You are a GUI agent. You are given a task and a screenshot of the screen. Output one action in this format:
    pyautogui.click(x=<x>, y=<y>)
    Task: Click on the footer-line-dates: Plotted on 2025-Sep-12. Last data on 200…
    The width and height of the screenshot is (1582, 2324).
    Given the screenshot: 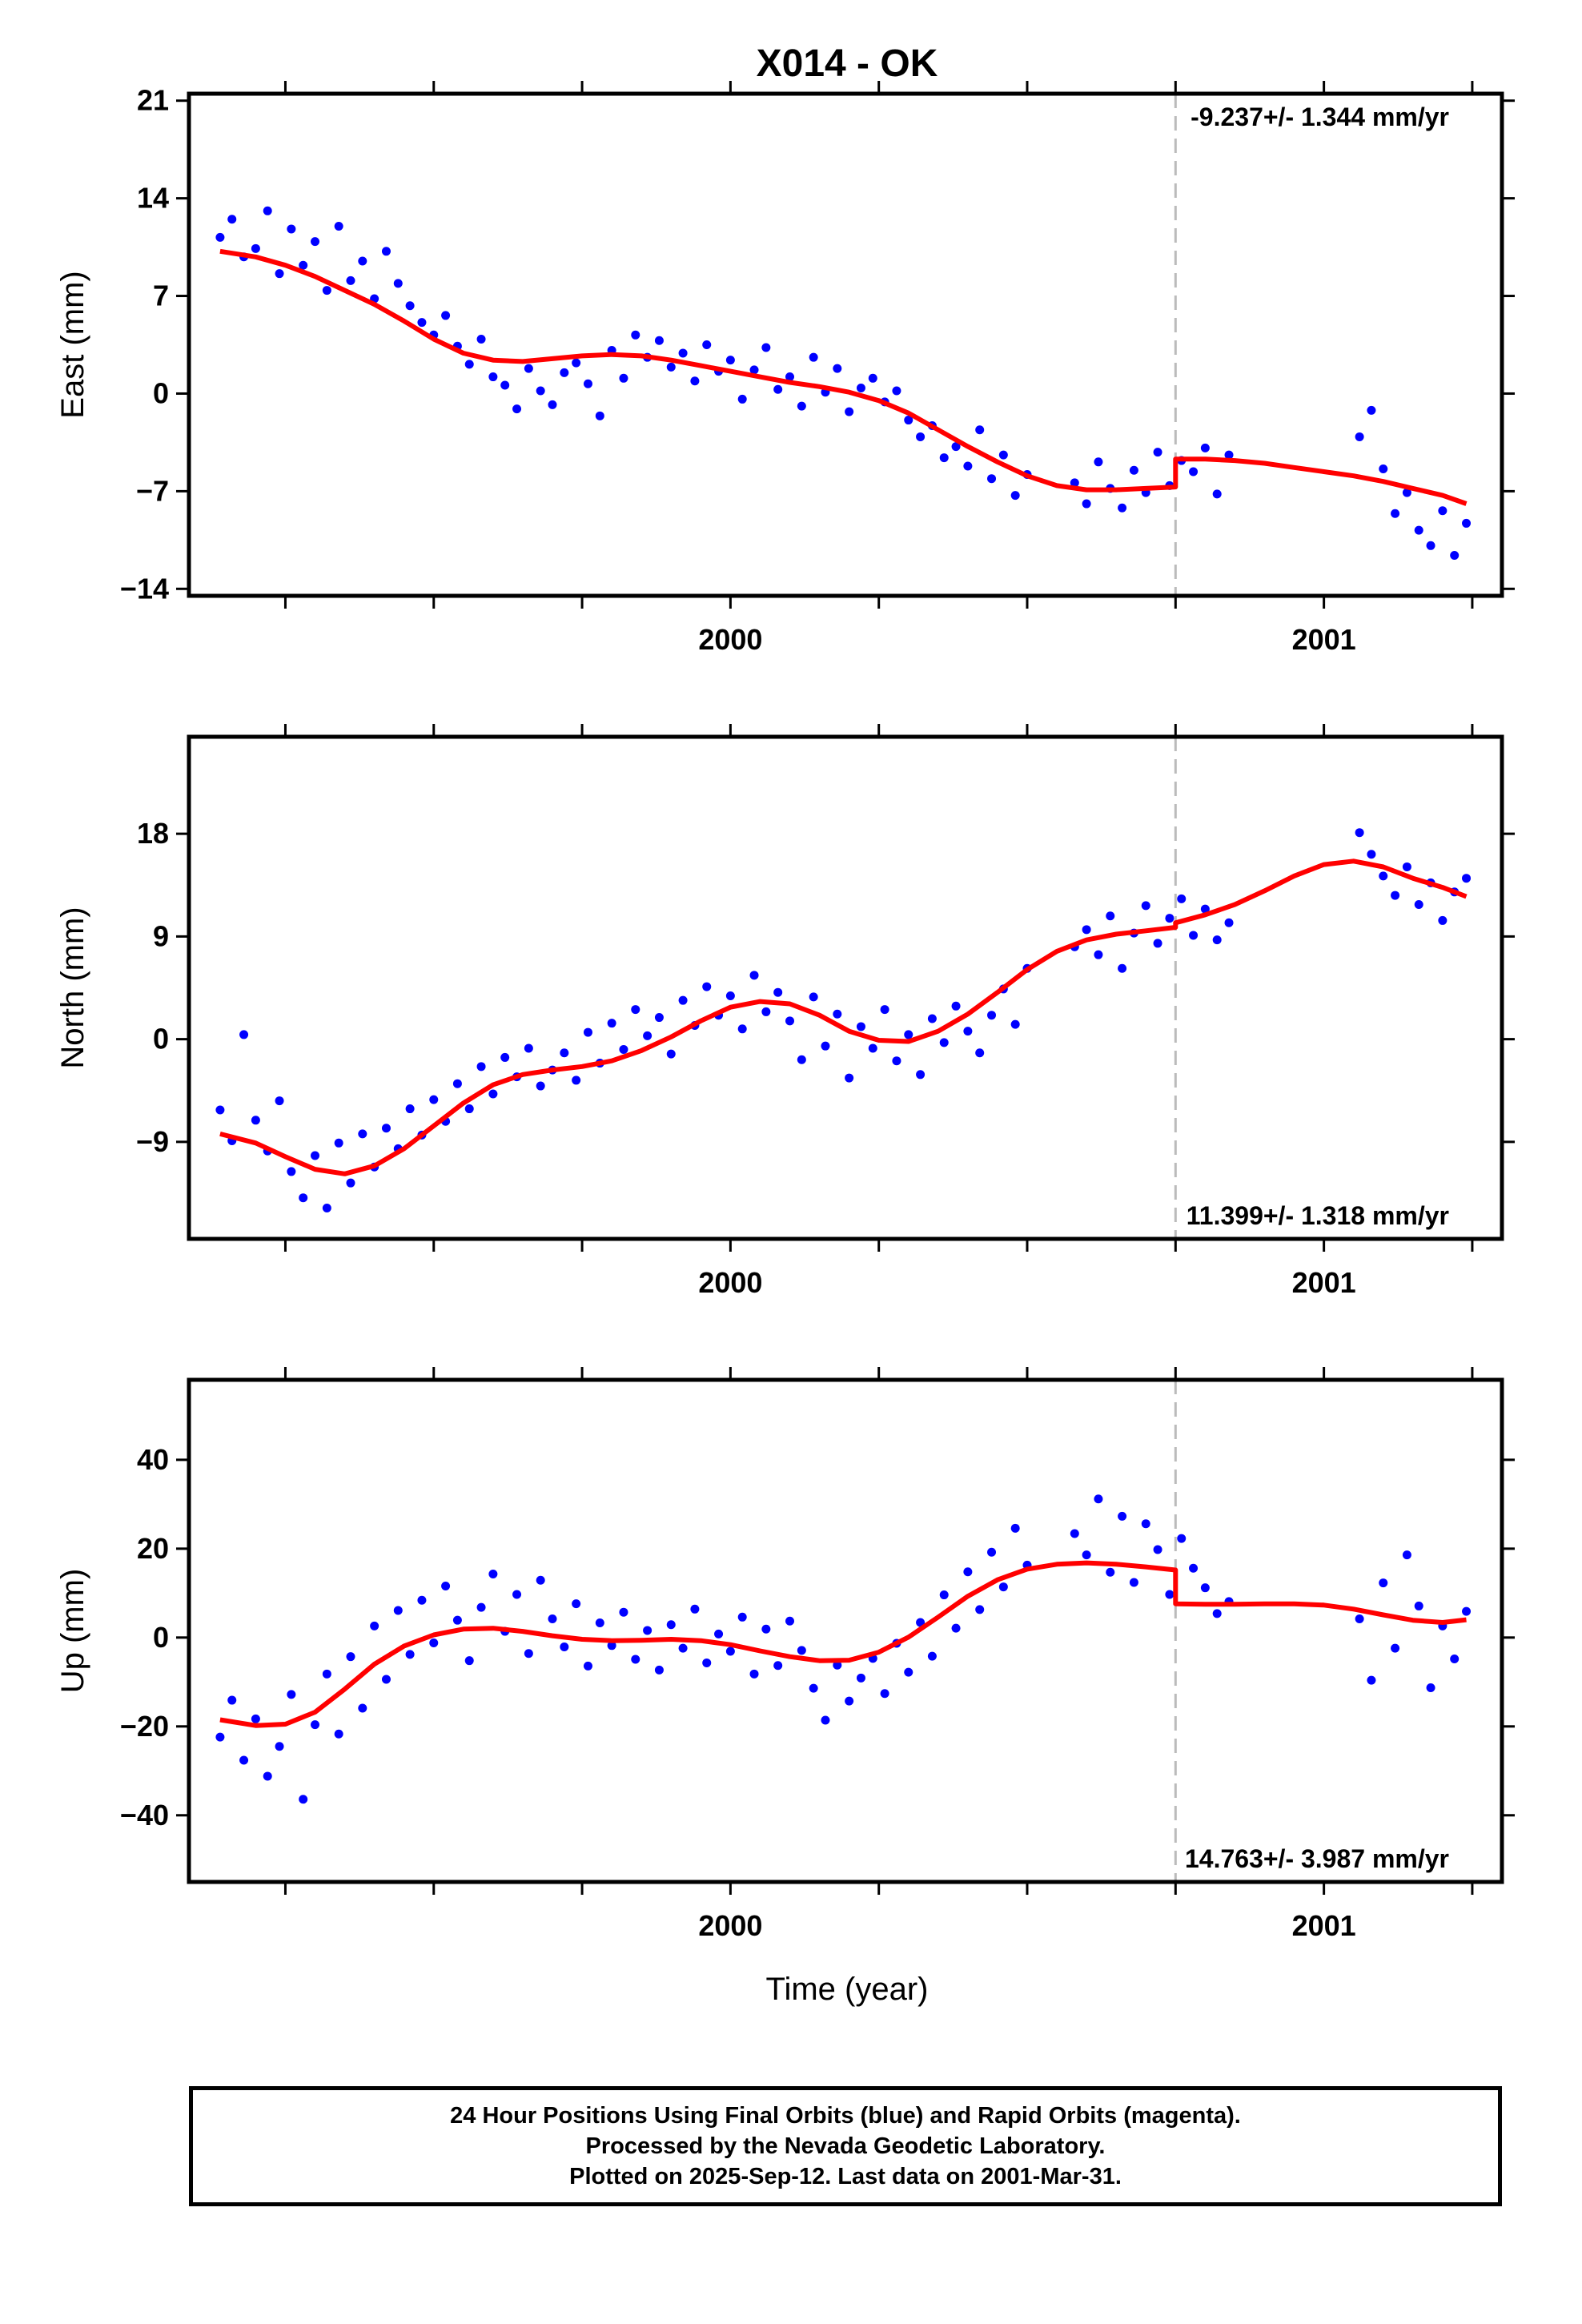 What is the action you would take?
    pyautogui.click(x=846, y=2176)
    